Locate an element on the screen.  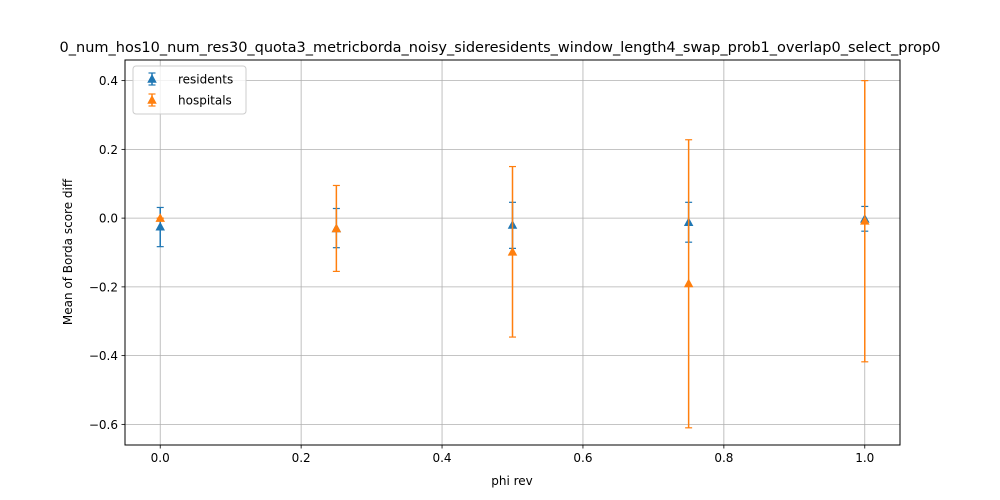
legend-box is located at coordinates (189, 90).